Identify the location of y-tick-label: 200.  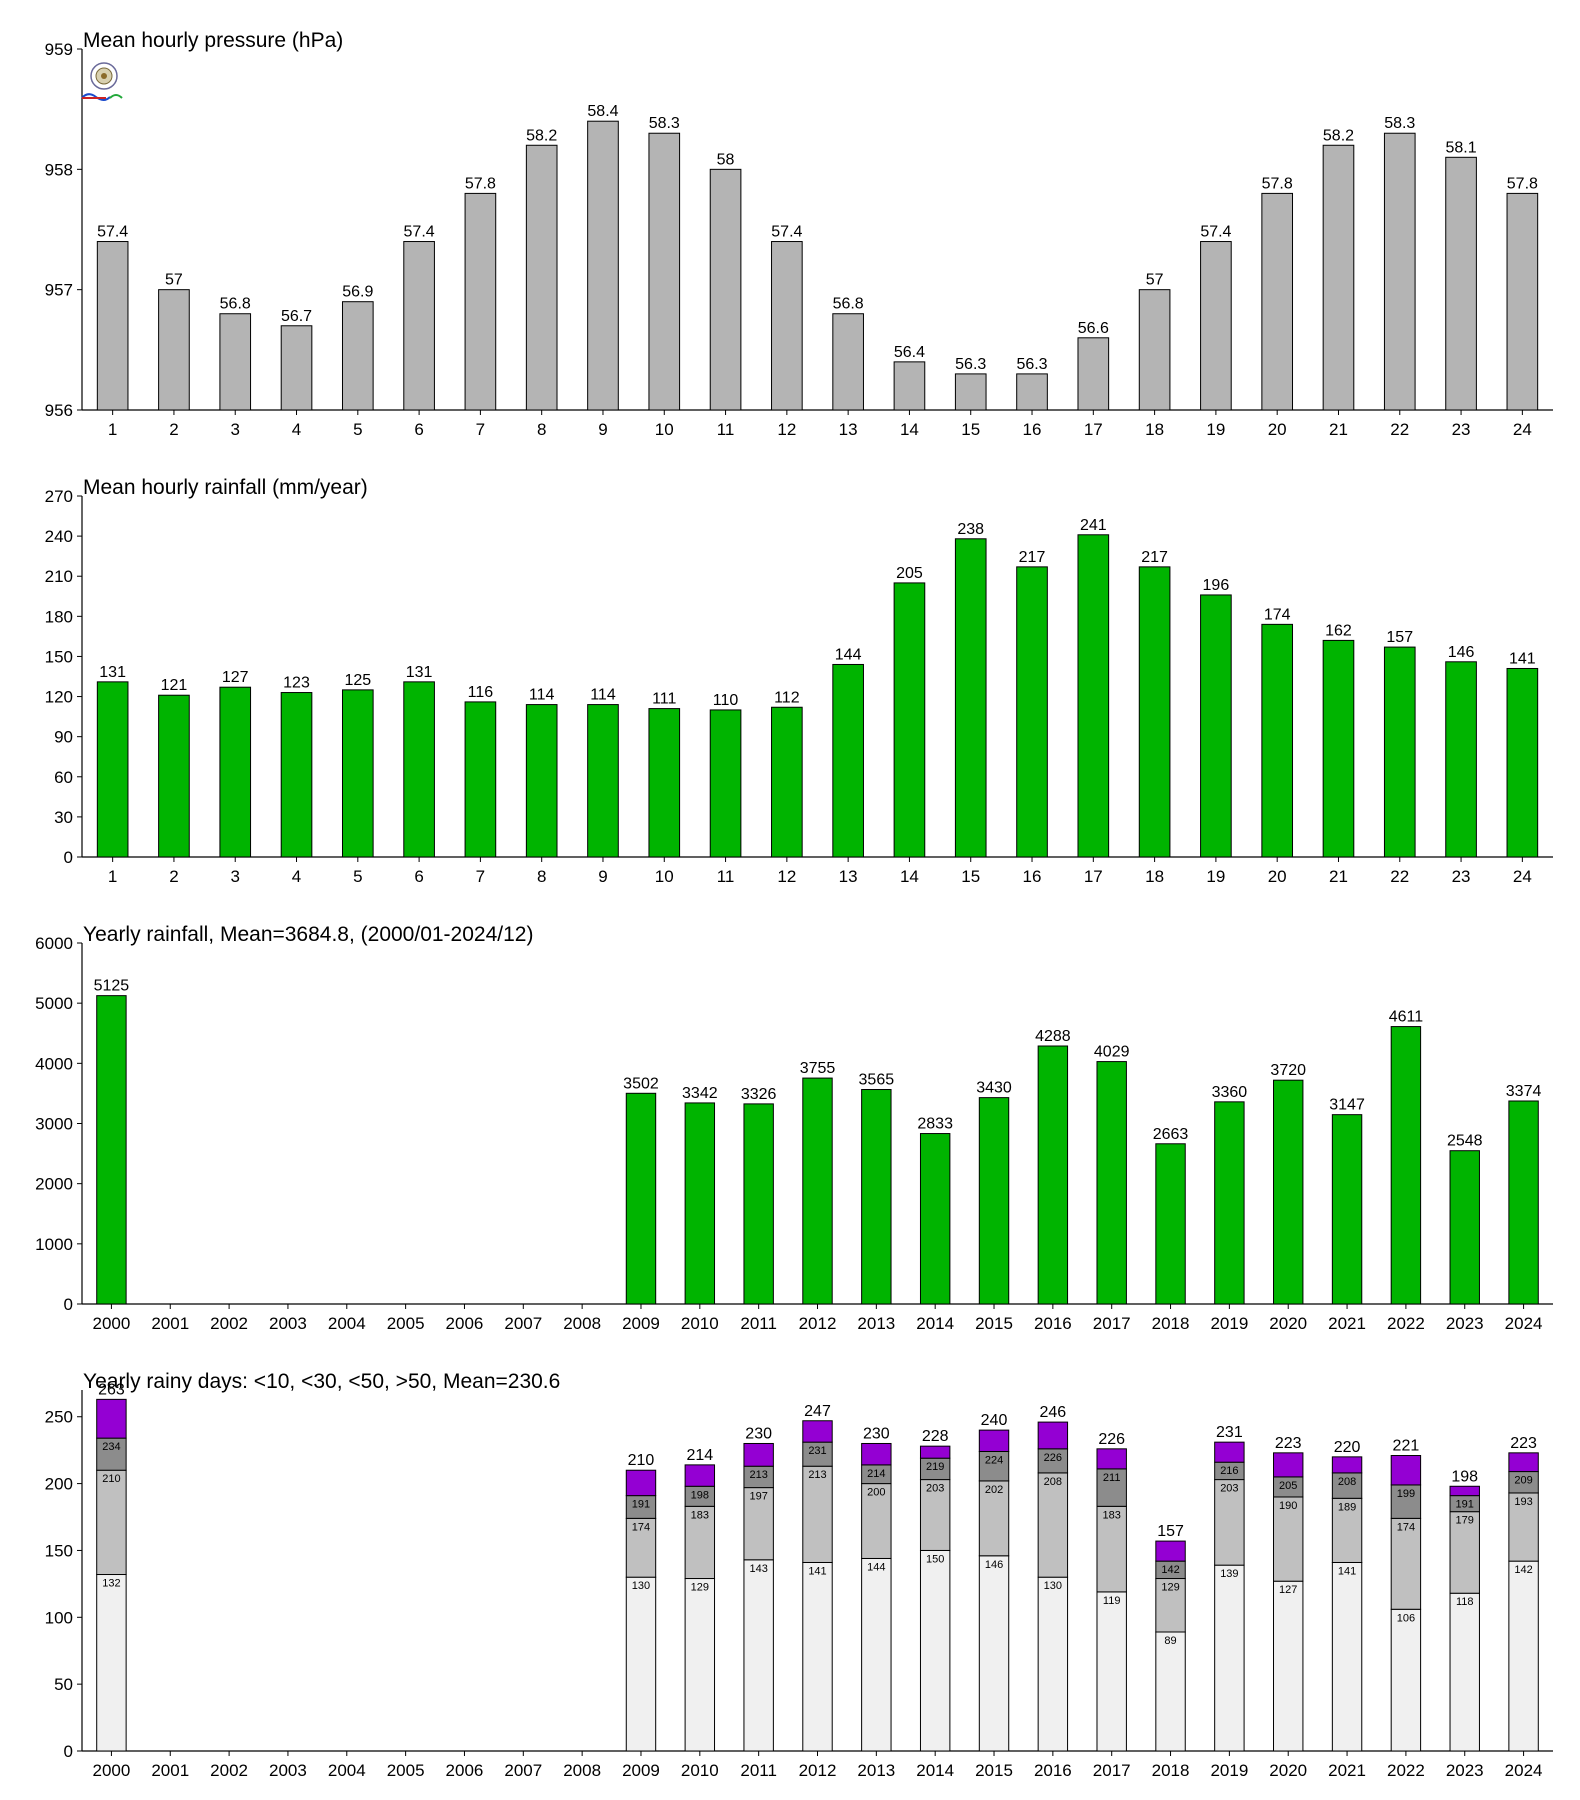
(59, 1484).